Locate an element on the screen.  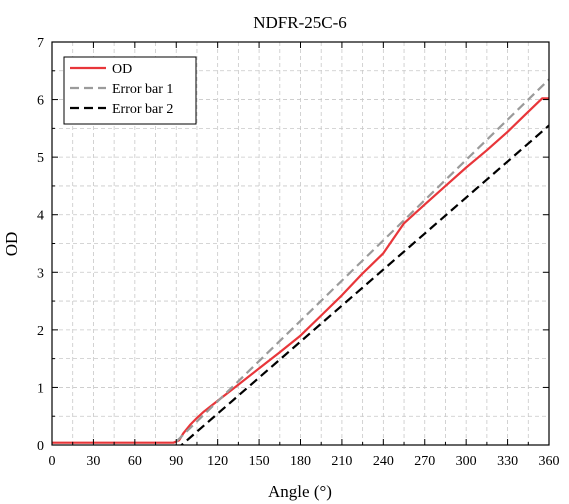
x-tick-label: 0 is located at coordinates (52, 461).